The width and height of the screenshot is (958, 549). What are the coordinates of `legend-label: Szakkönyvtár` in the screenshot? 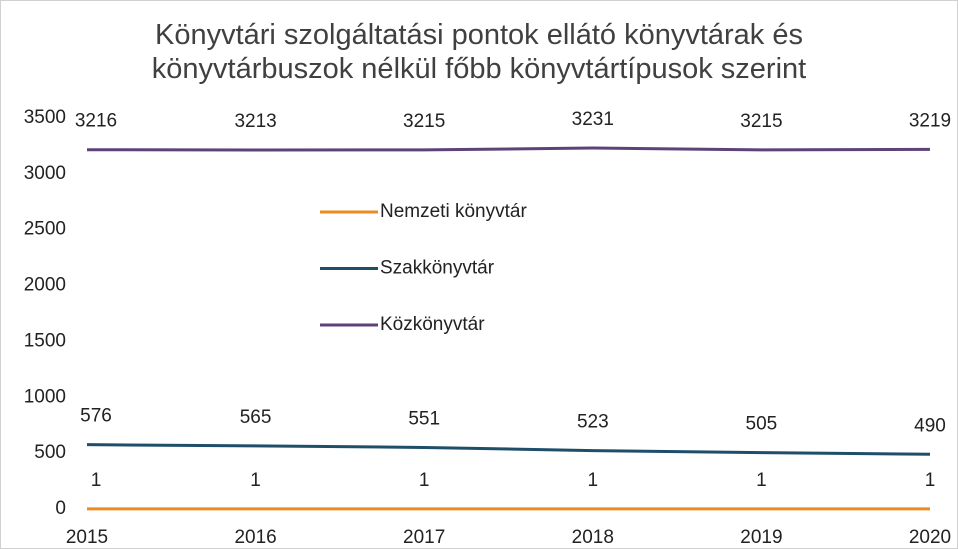 It's located at (437, 268).